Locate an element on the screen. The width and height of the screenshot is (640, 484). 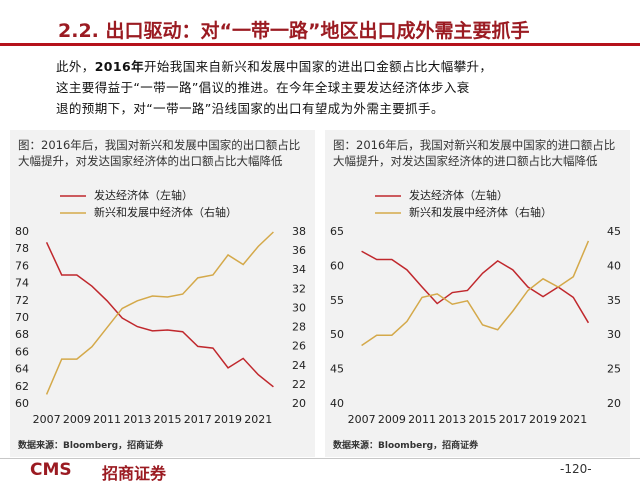
y-tick-label: 68 is located at coordinates (22, 334).